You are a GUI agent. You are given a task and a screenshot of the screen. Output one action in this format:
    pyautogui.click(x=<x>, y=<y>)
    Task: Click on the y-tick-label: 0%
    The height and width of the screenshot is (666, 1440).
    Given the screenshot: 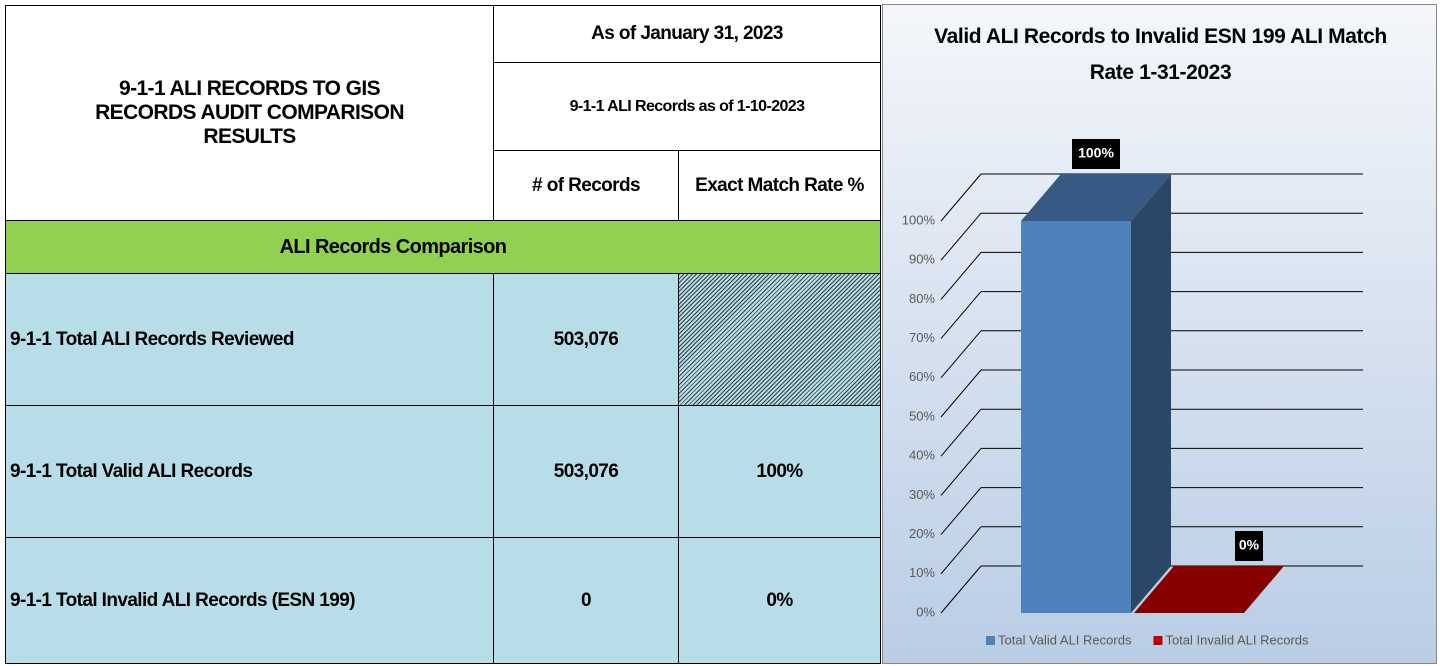 What is the action you would take?
    pyautogui.click(x=925, y=611)
    